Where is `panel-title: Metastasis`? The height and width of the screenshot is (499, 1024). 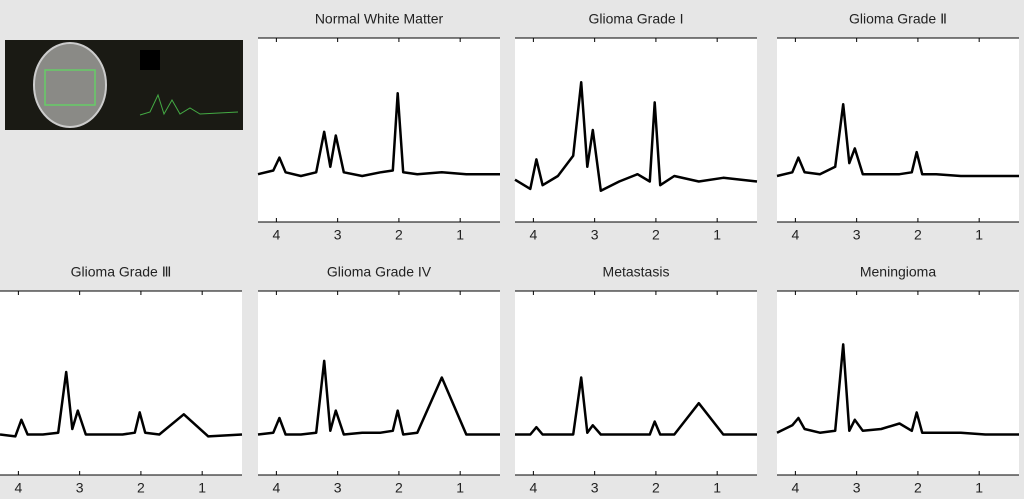
panel-title: Metastasis is located at coordinates (636, 272).